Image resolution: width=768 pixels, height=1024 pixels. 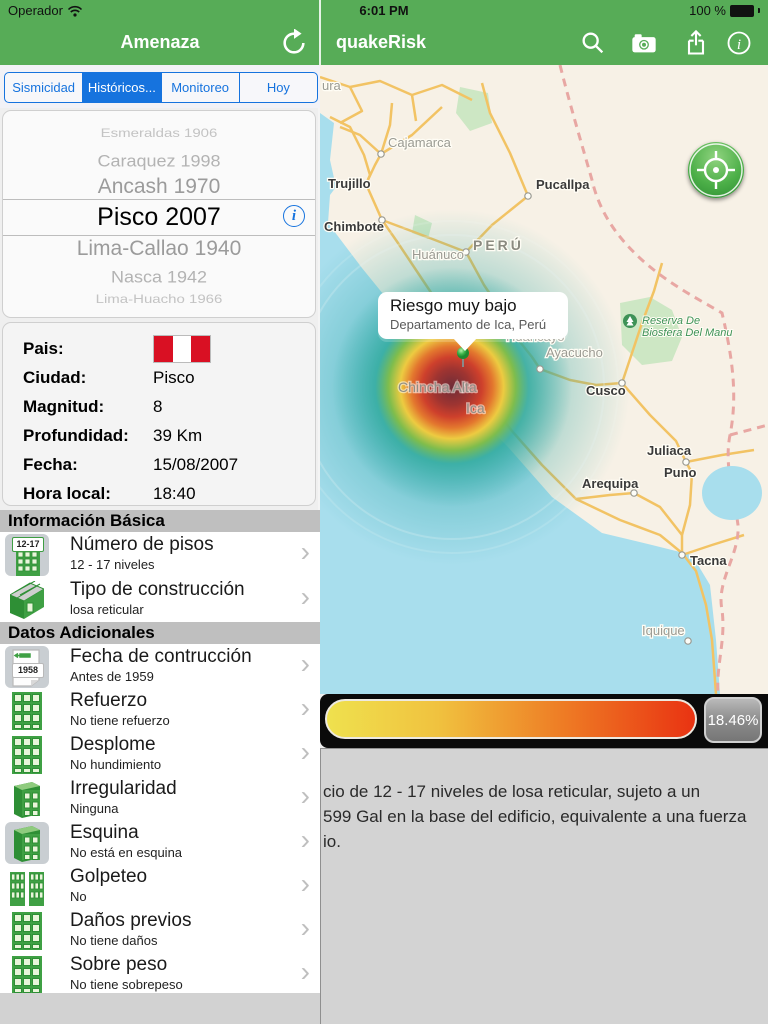 I want to click on map-label: Puno, so click(x=680, y=472).